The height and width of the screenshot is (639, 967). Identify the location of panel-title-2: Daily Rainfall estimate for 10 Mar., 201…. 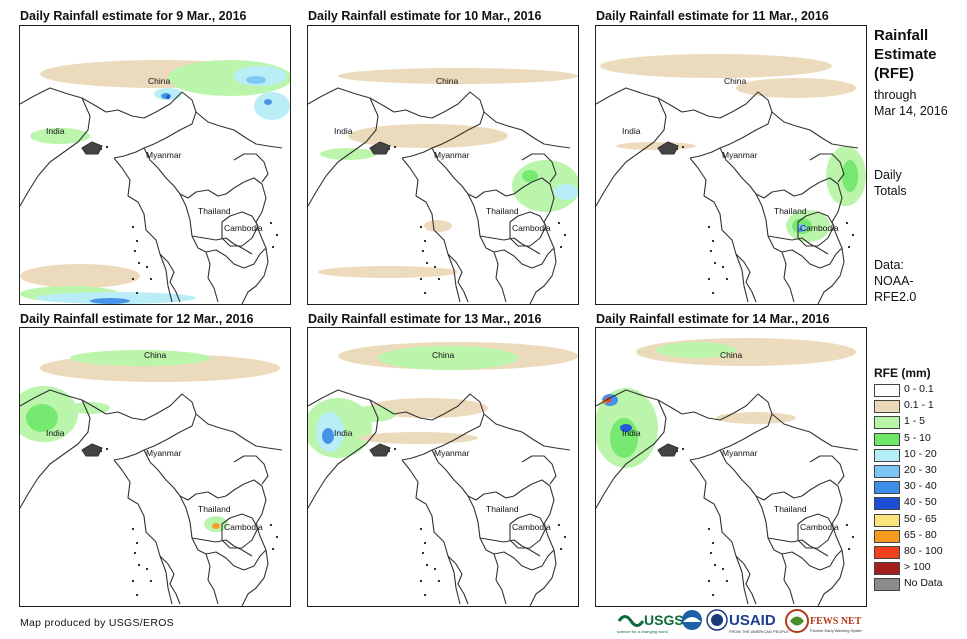
(425, 16).